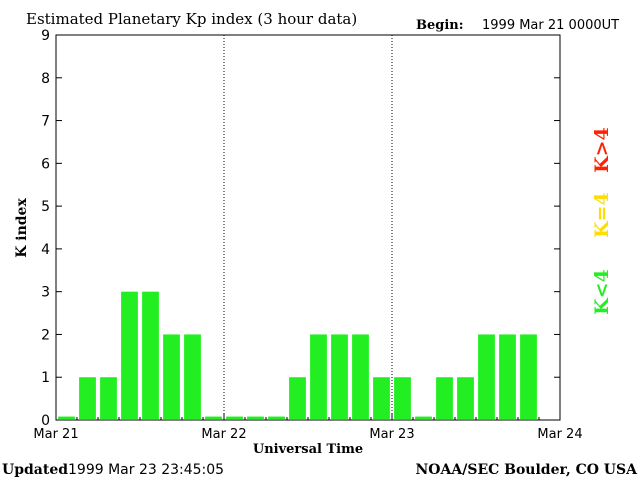 This screenshot has height=480, width=640. Describe the element at coordinates (45, 122) in the screenshot. I see `y-tick-label: 7` at that location.